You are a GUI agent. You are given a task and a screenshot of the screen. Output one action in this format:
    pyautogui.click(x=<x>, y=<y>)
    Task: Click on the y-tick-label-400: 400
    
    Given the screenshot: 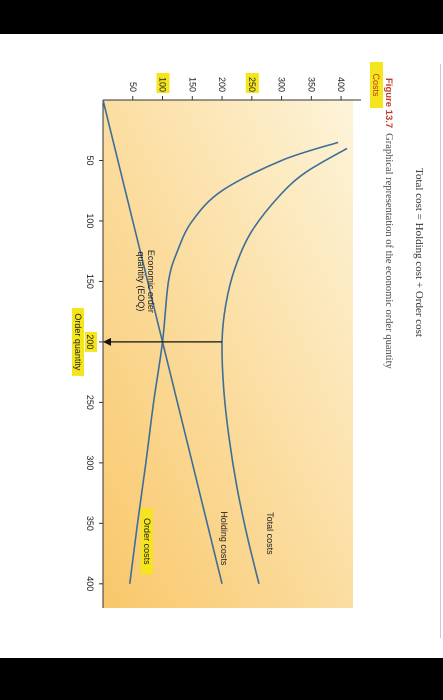 What is the action you would take?
    pyautogui.click(x=341, y=84)
    